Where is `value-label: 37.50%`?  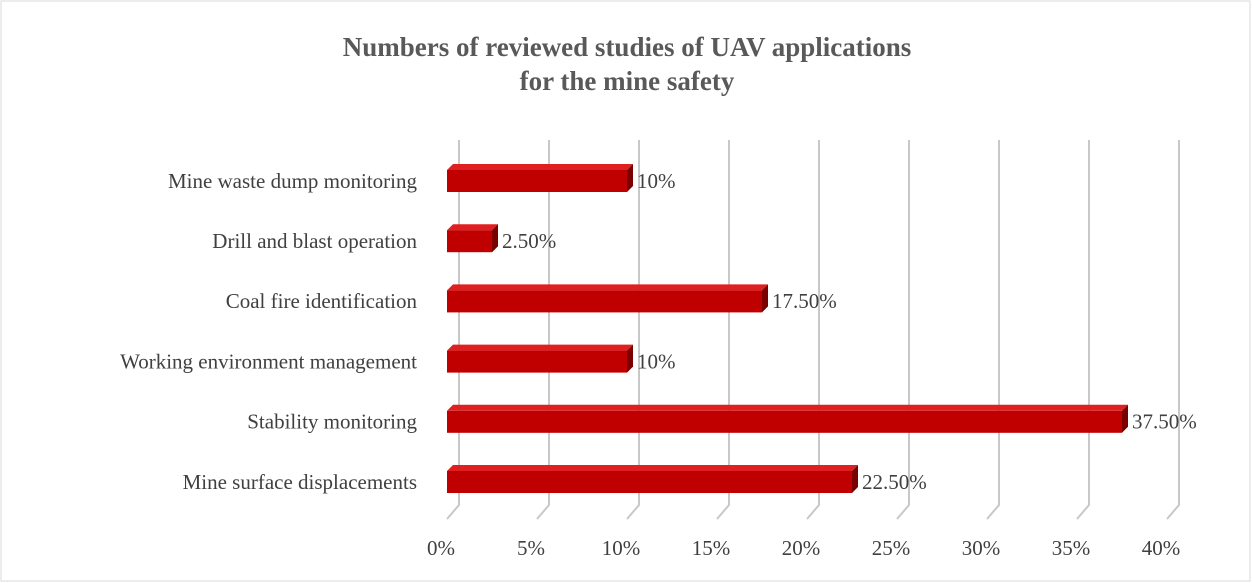
value-label: 37.50% is located at coordinates (1164, 422).